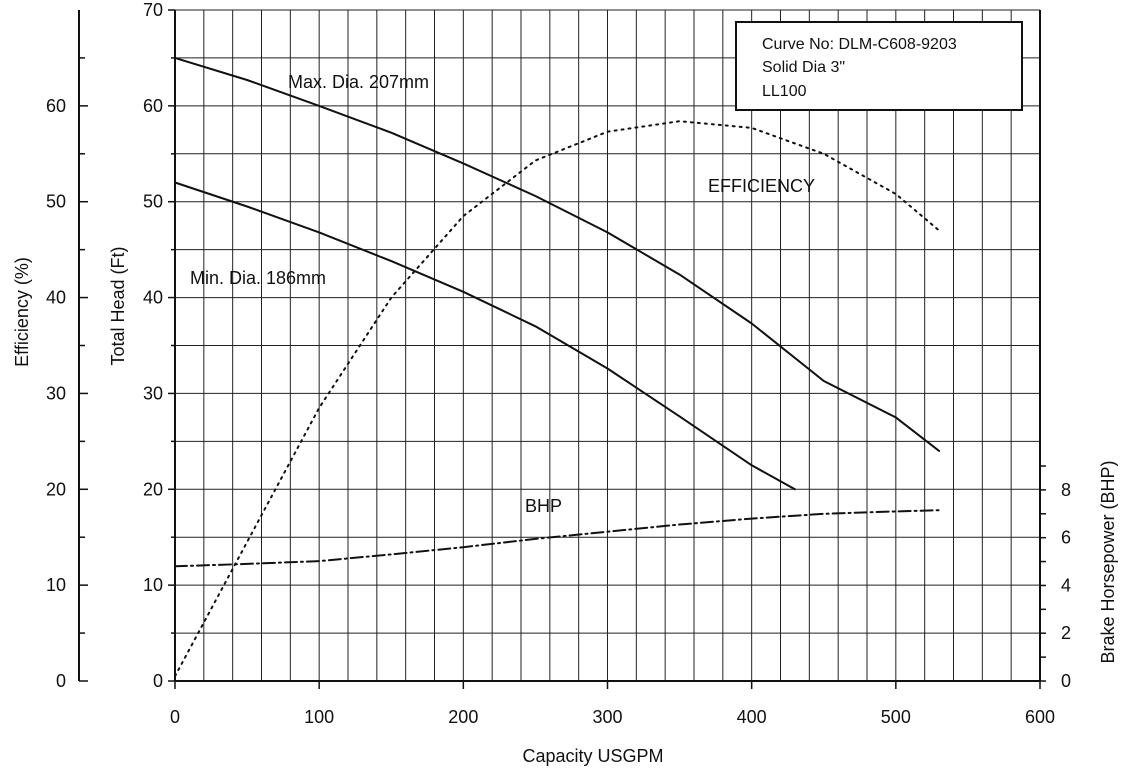 The width and height of the screenshot is (1125, 771). Describe the element at coordinates (1066, 681) in the screenshot. I see `bhp-tick-label: 0` at that location.